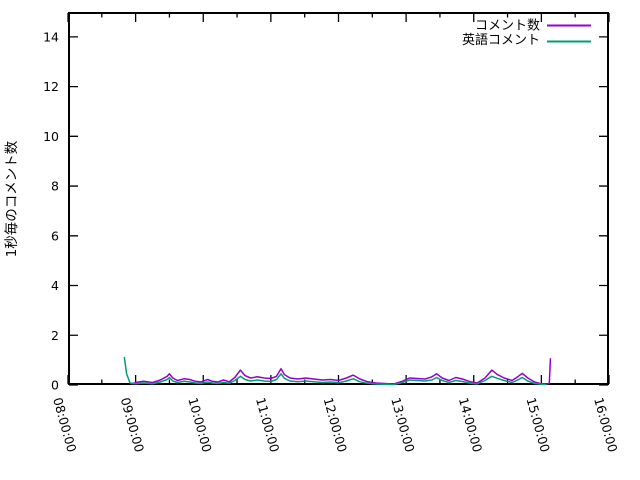 Image resolution: width=640 pixels, height=480 pixels. Describe the element at coordinates (605, 425) in the screenshot. I see `x-tick-label: 16:00:00` at that location.